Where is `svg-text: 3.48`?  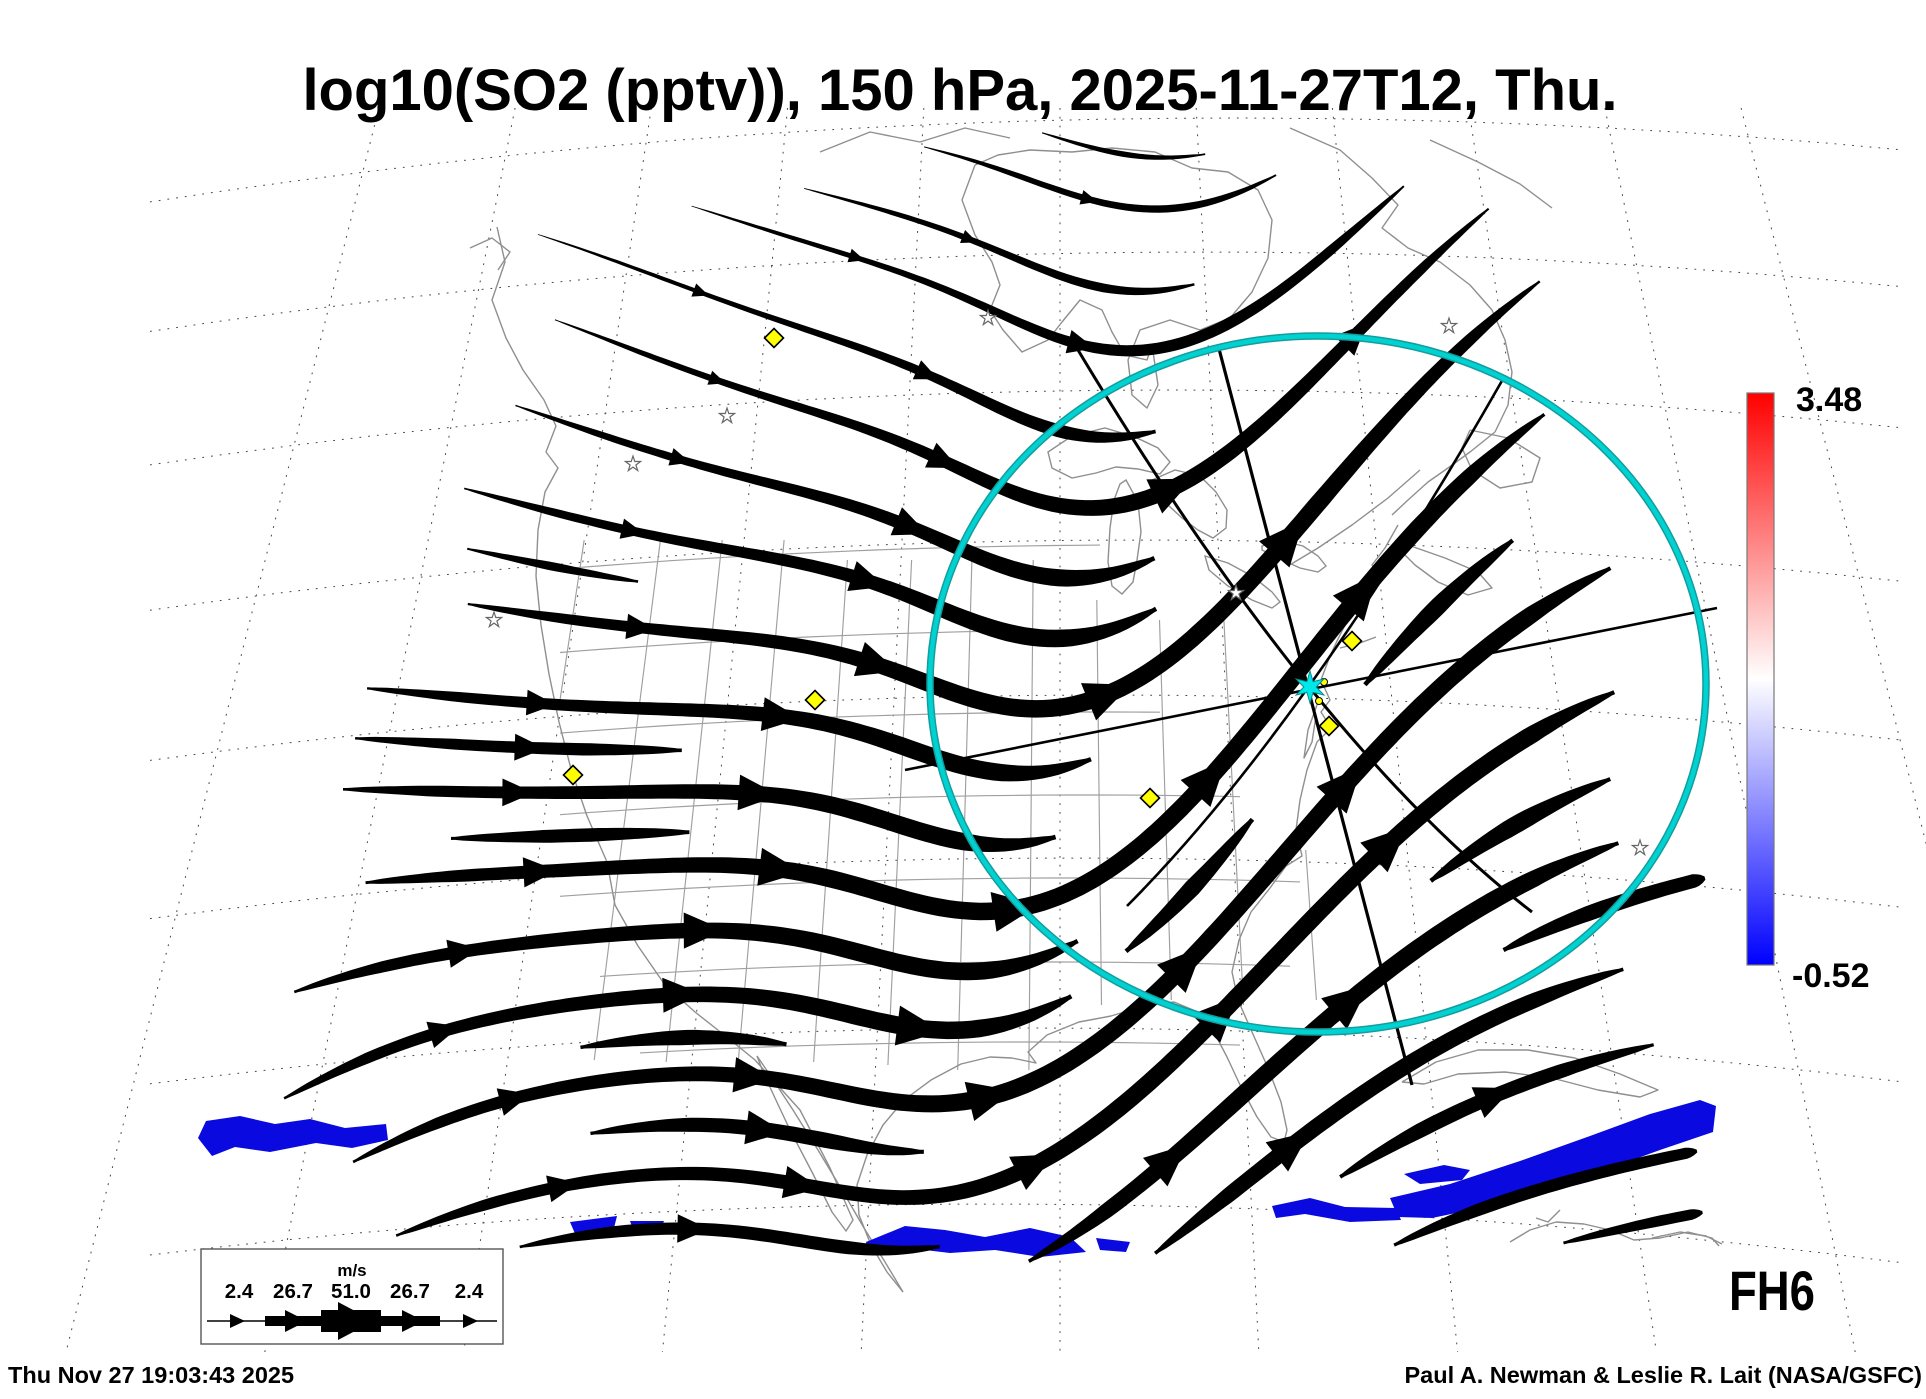 svg-text: 3.48 is located at coordinates (1829, 400).